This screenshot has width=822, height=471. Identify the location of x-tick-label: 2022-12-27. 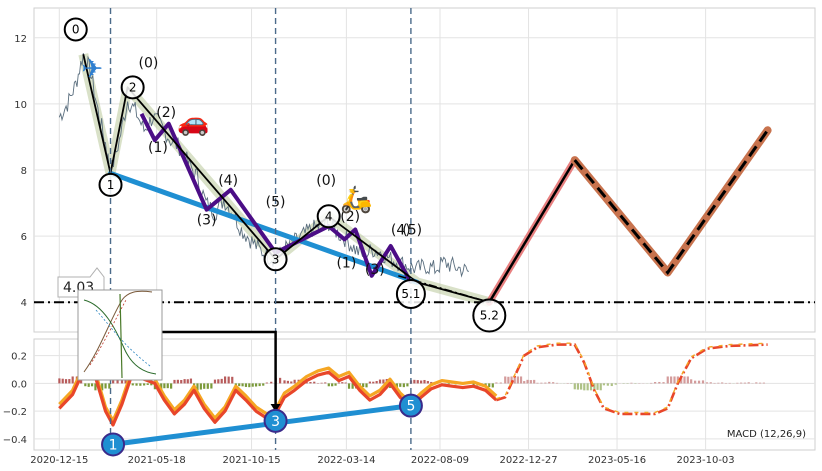
(528, 460).